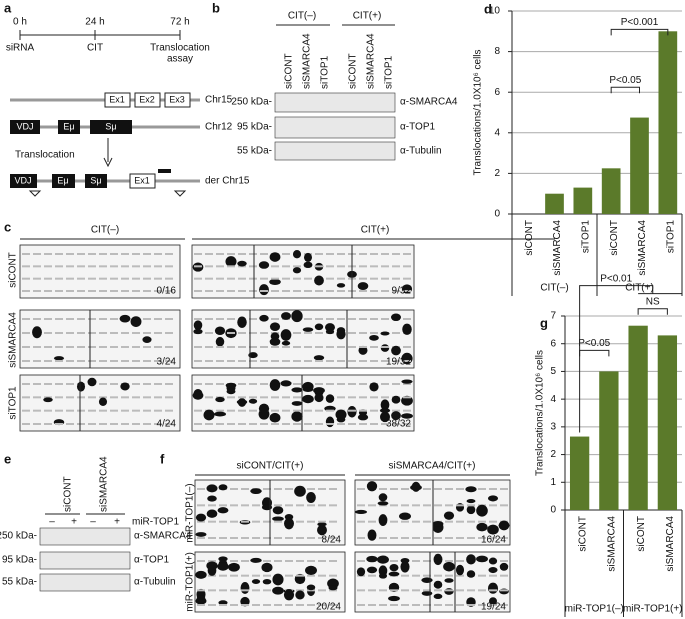 This screenshot has height=619, width=685. Describe the element at coordinates (432, 466) in the screenshot. I see `group: siSMARCA4/CIT(+)` at that location.